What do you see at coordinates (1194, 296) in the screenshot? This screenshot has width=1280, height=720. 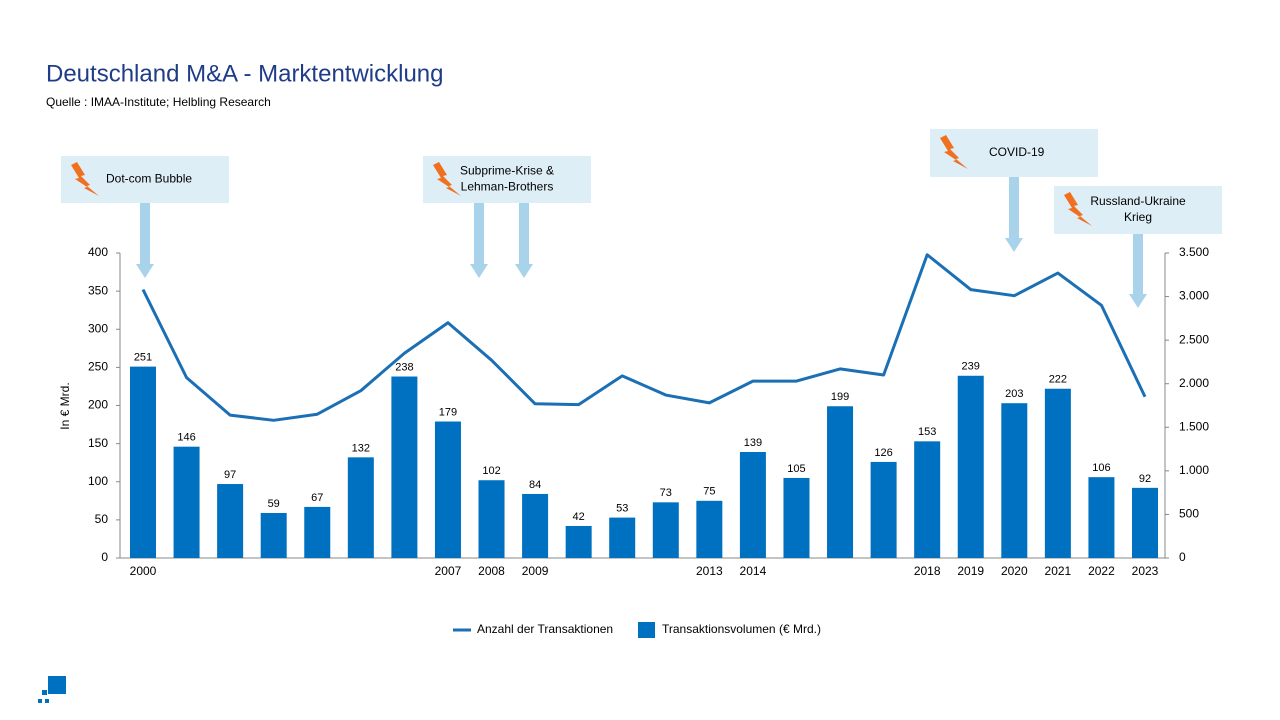 I see `y2-tick-label: 3.000` at bounding box center [1194, 296].